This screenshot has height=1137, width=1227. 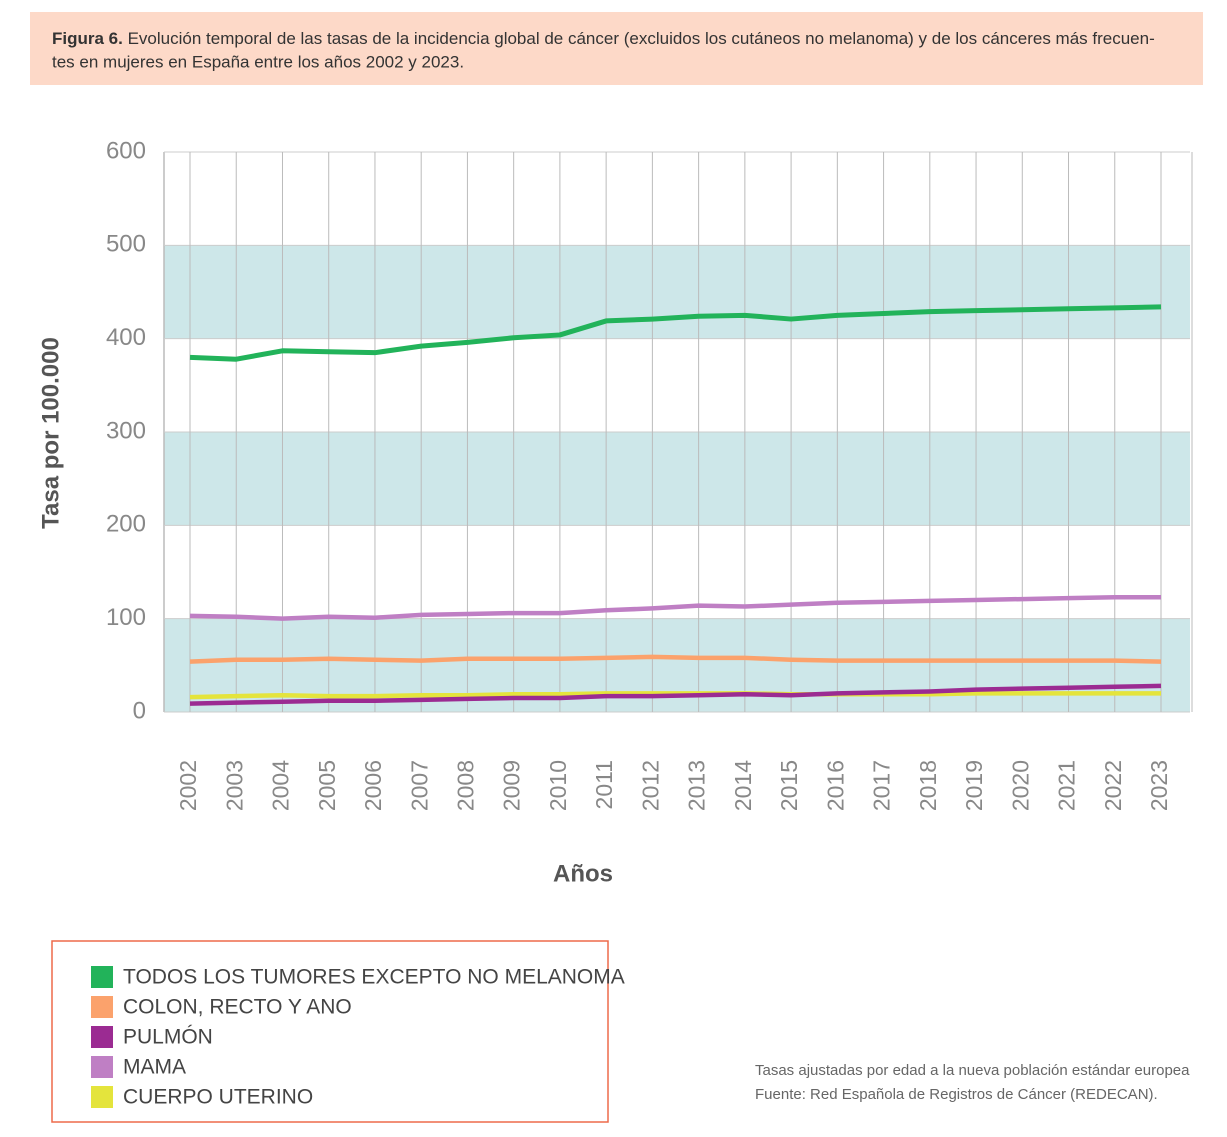 I want to click on legend-label: MAMA, so click(x=154, y=1067).